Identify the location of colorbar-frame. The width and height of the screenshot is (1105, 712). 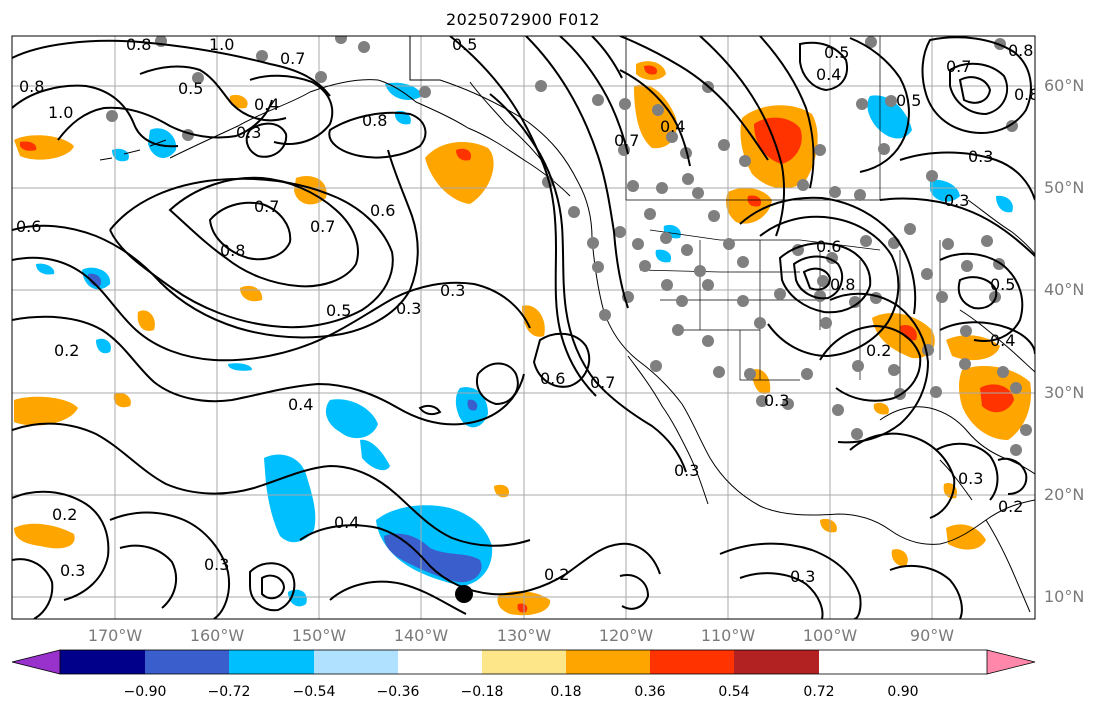
(523, 662).